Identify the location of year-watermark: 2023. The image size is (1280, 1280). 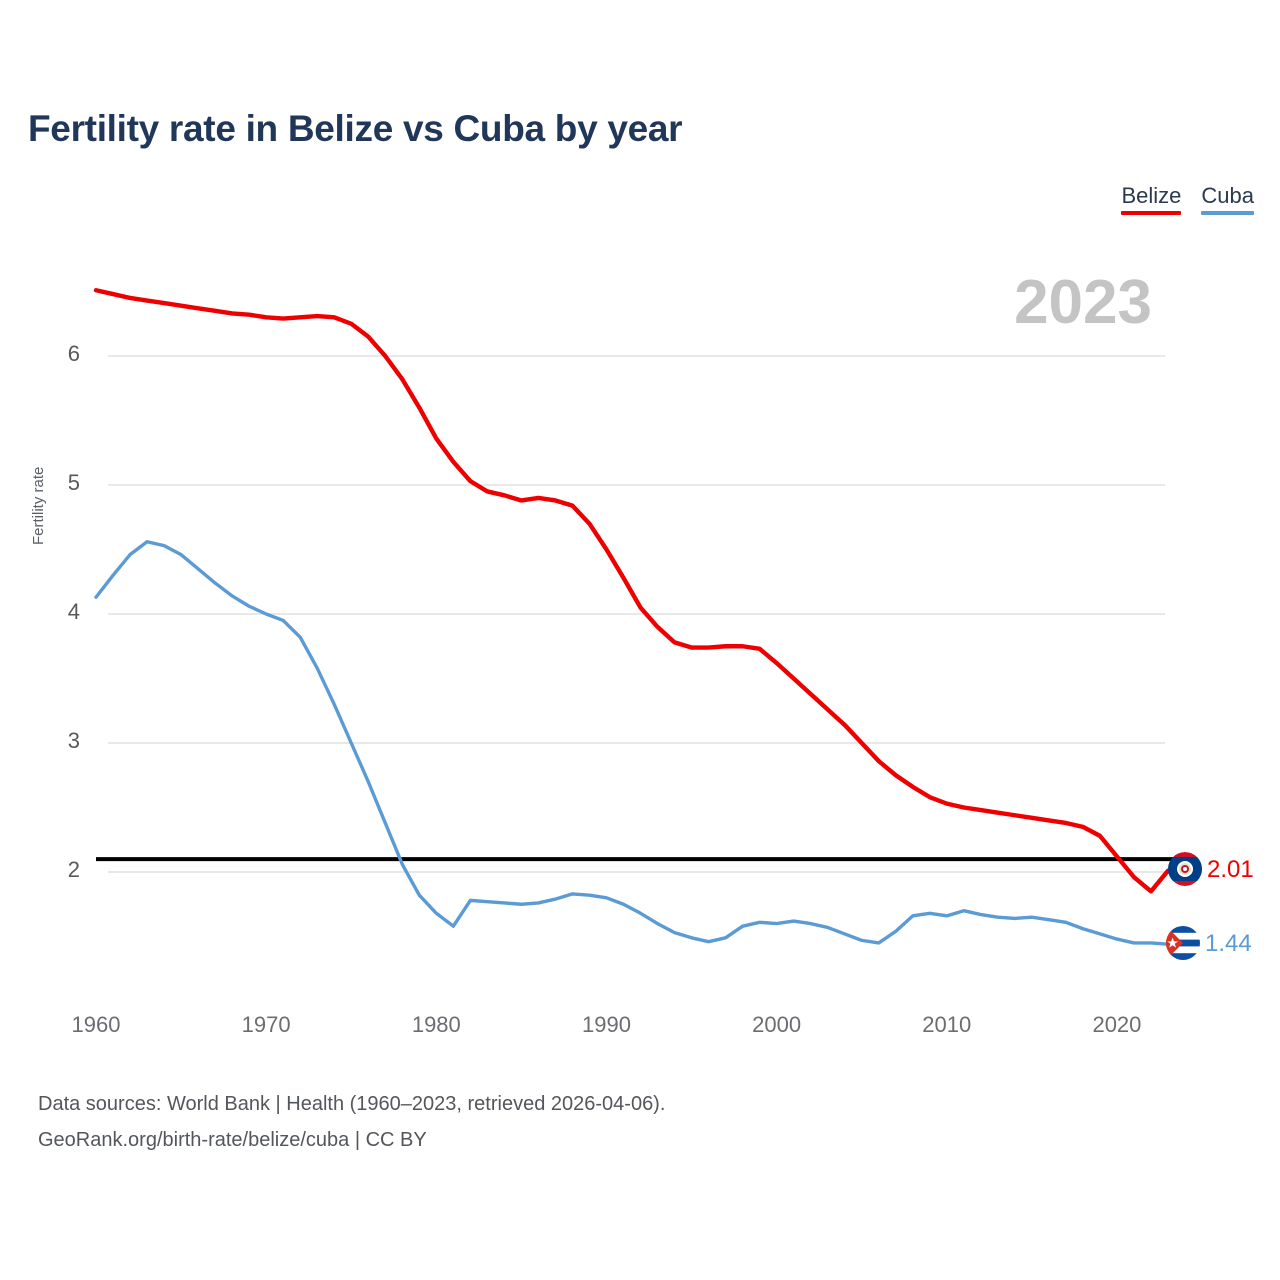
(1083, 302).